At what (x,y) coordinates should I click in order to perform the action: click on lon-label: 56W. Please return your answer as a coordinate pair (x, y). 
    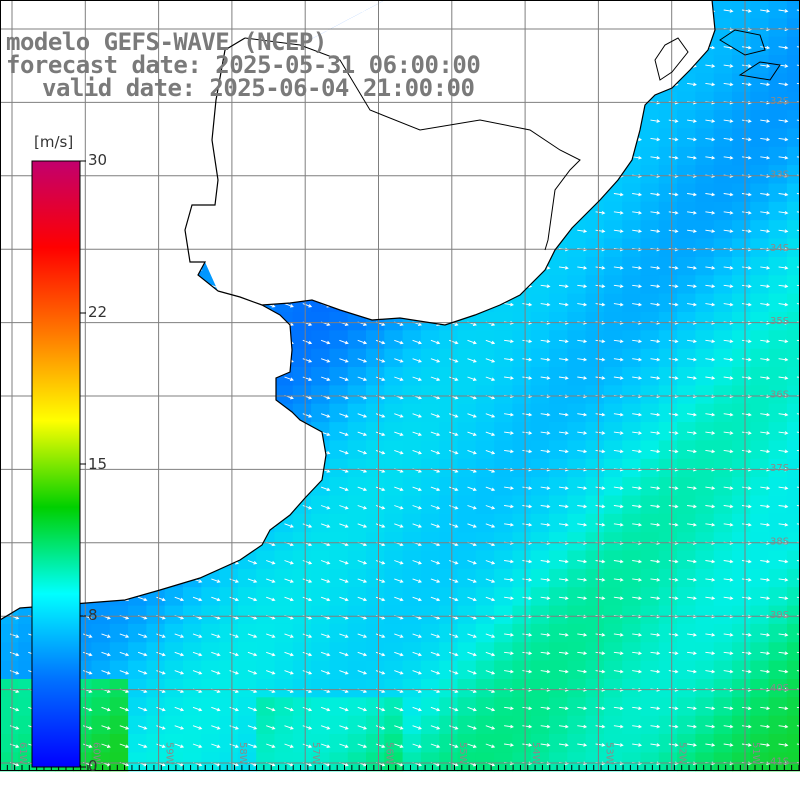
    Looking at the image, I should click on (389, 753).